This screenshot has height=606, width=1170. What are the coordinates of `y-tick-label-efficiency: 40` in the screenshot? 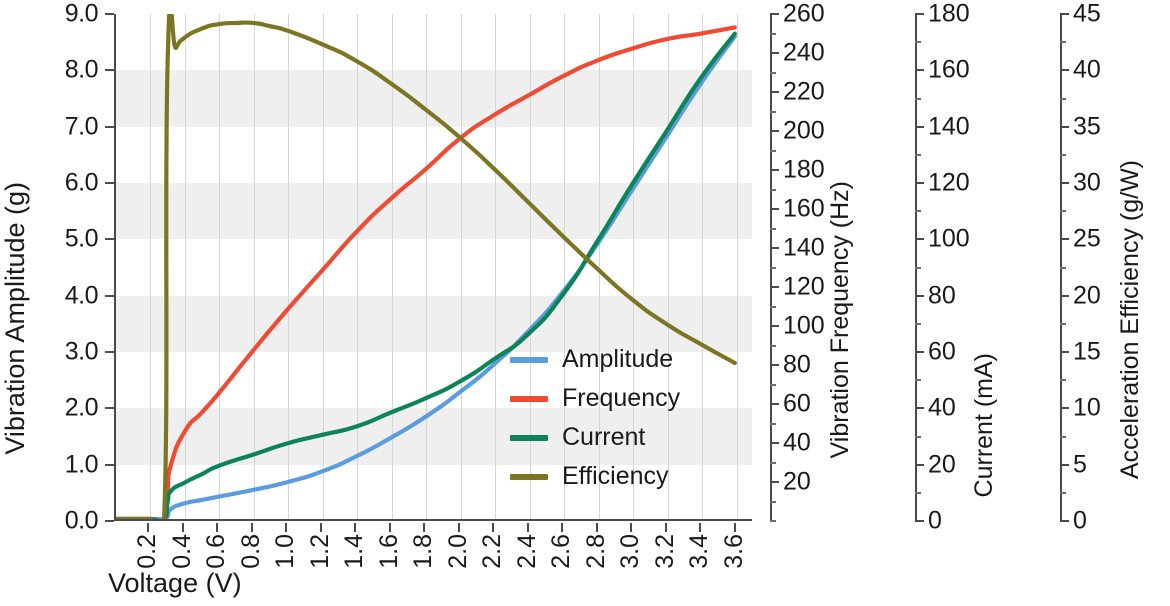 It's located at (1087, 69).